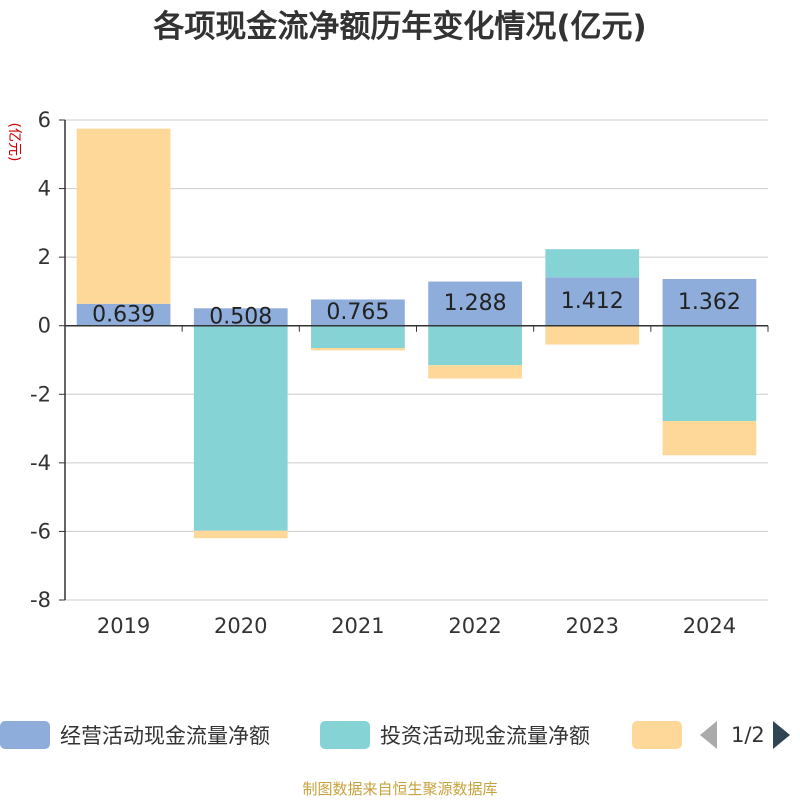  Describe the element at coordinates (345, 735) in the screenshot. I see `legend-swatch-investing` at that location.